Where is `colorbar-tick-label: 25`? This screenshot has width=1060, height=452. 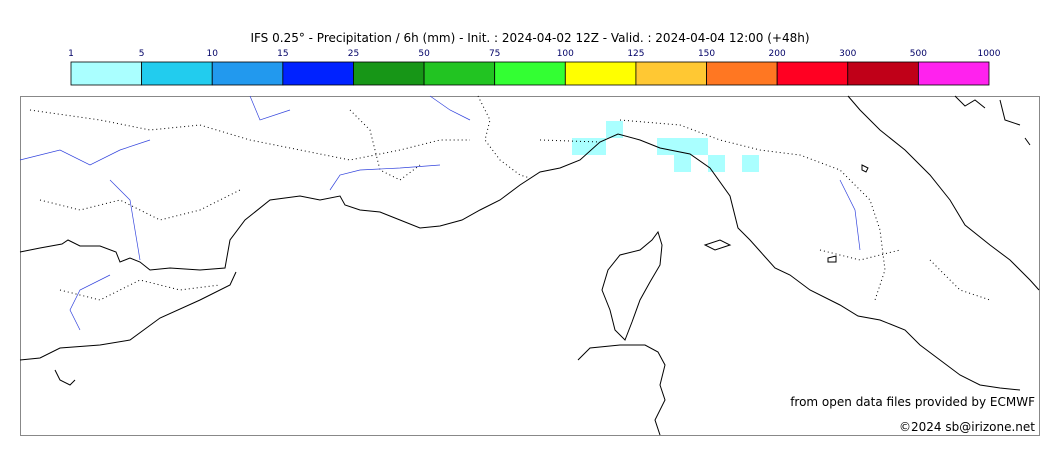 colorbar-tick-label: 25 is located at coordinates (353, 54).